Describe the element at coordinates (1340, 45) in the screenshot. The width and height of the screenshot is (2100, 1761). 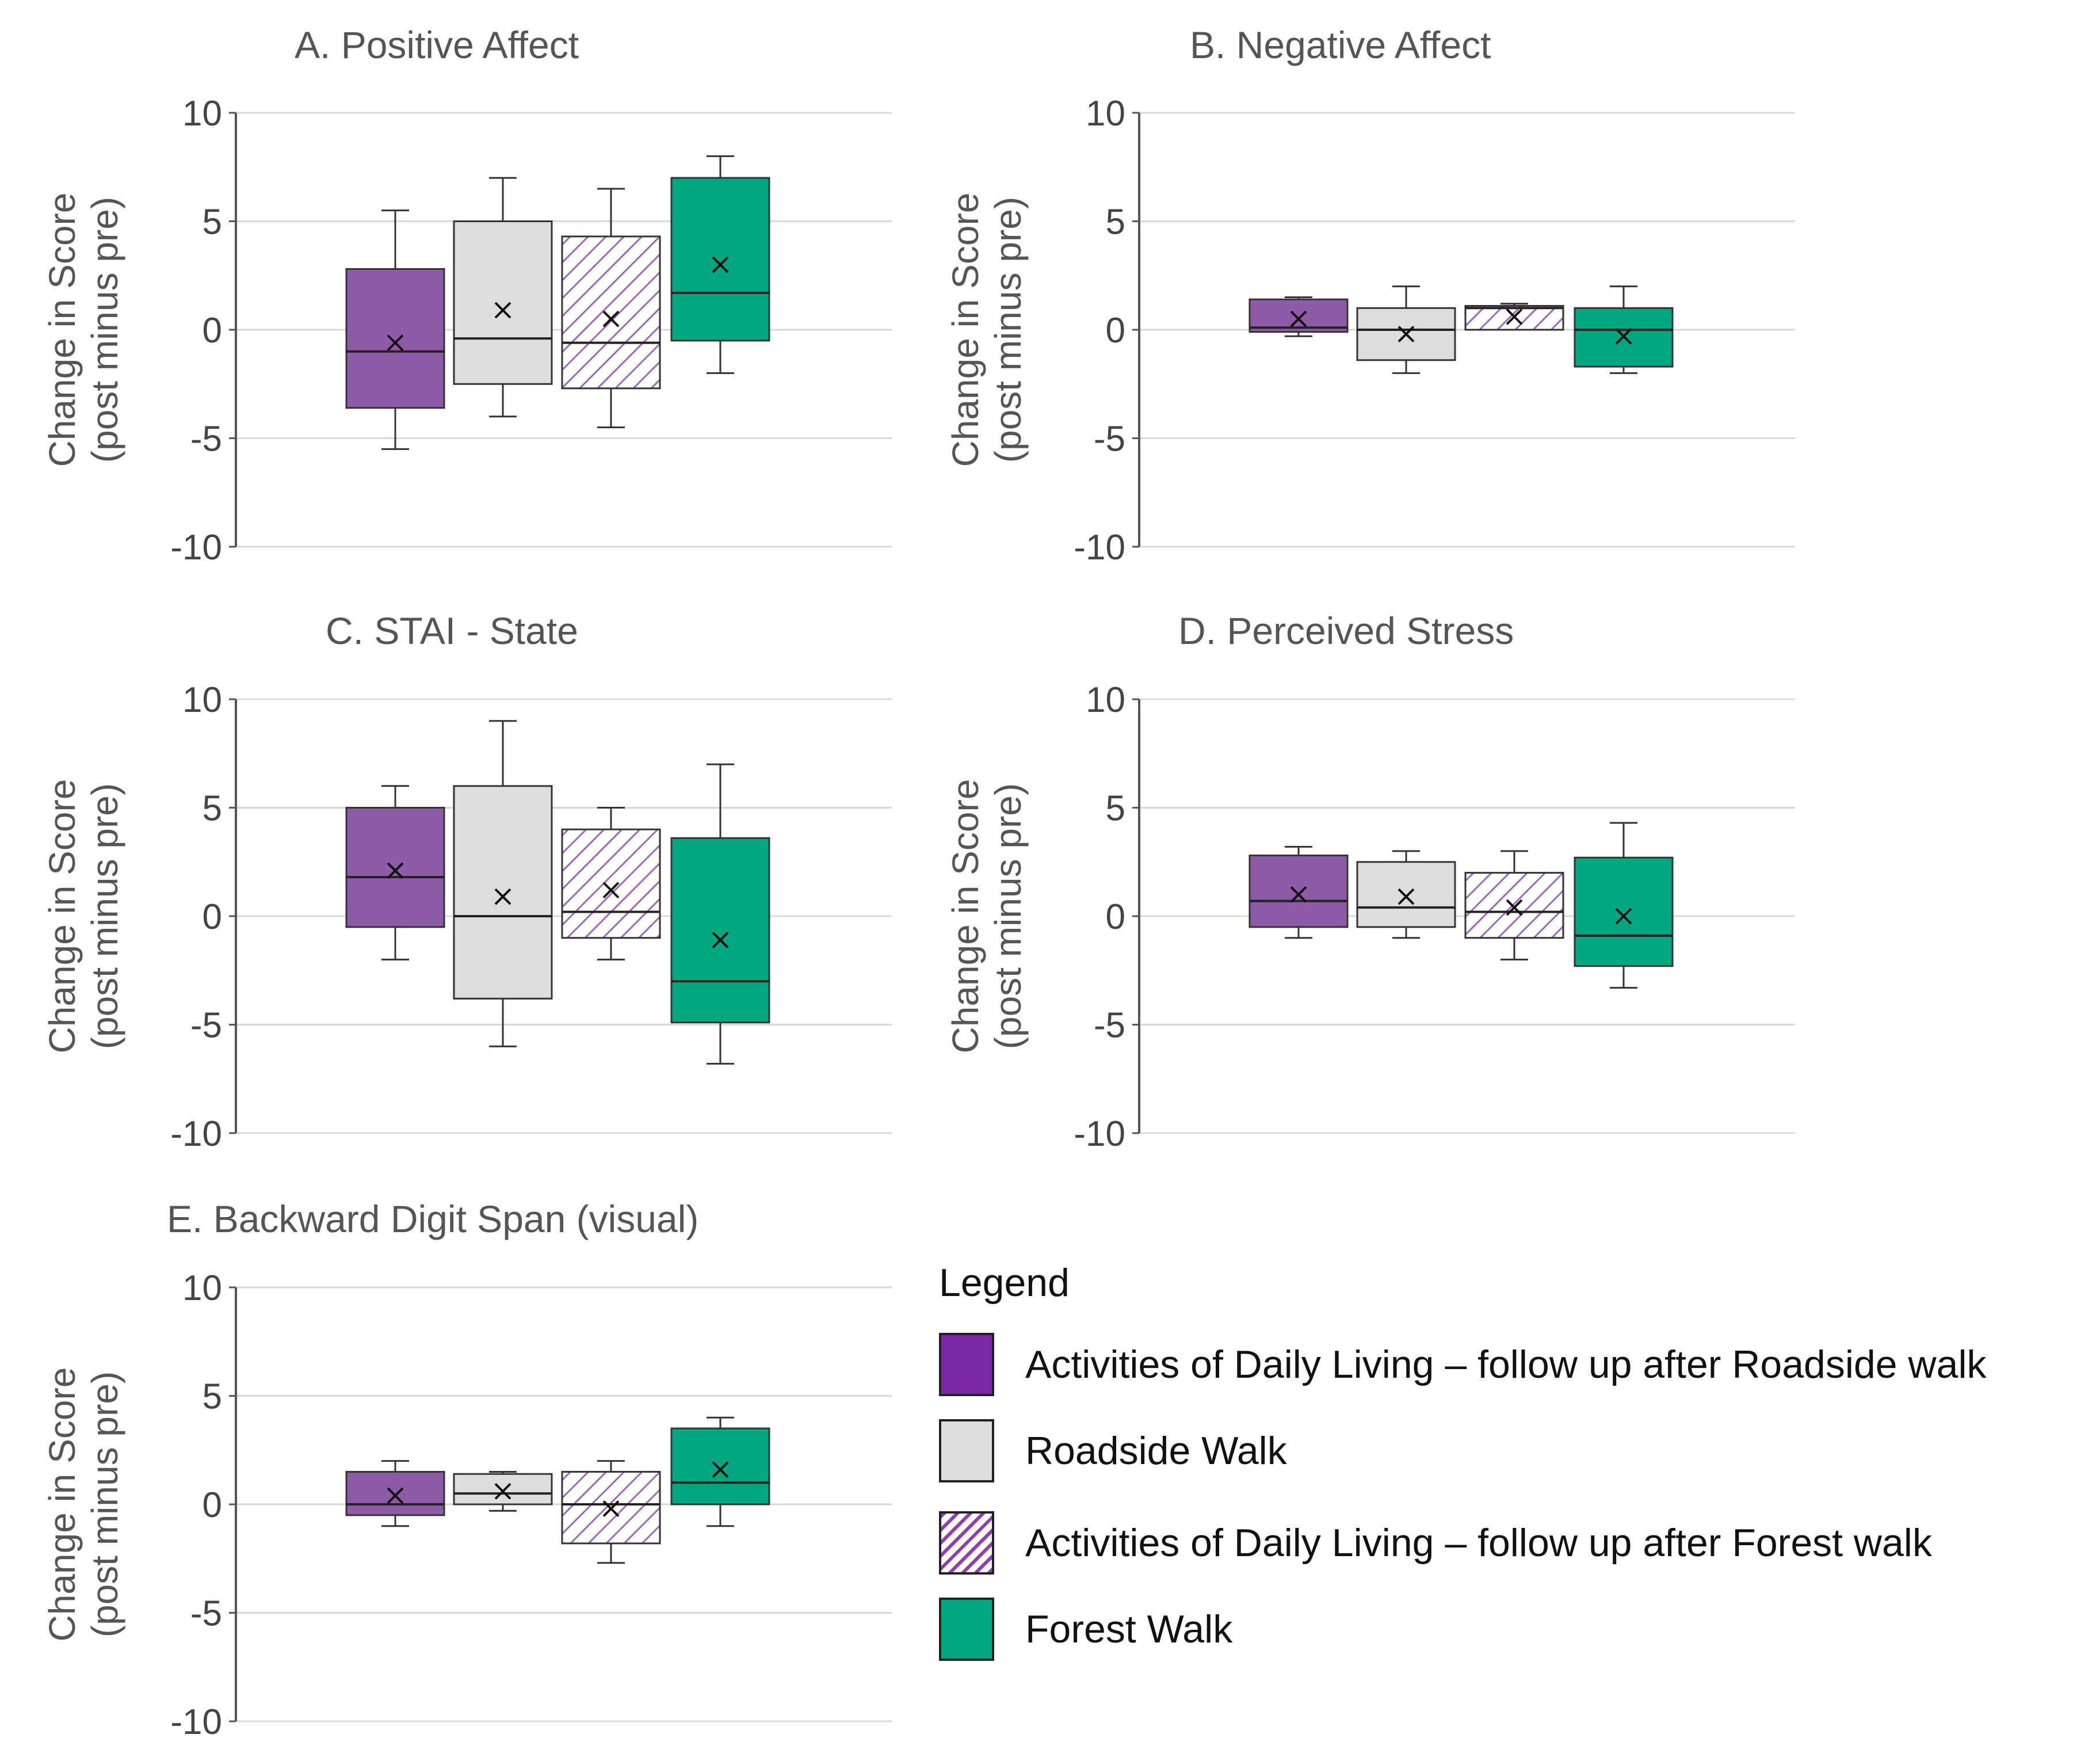
I see `panel-b-title: B. Negative Affect` at that location.